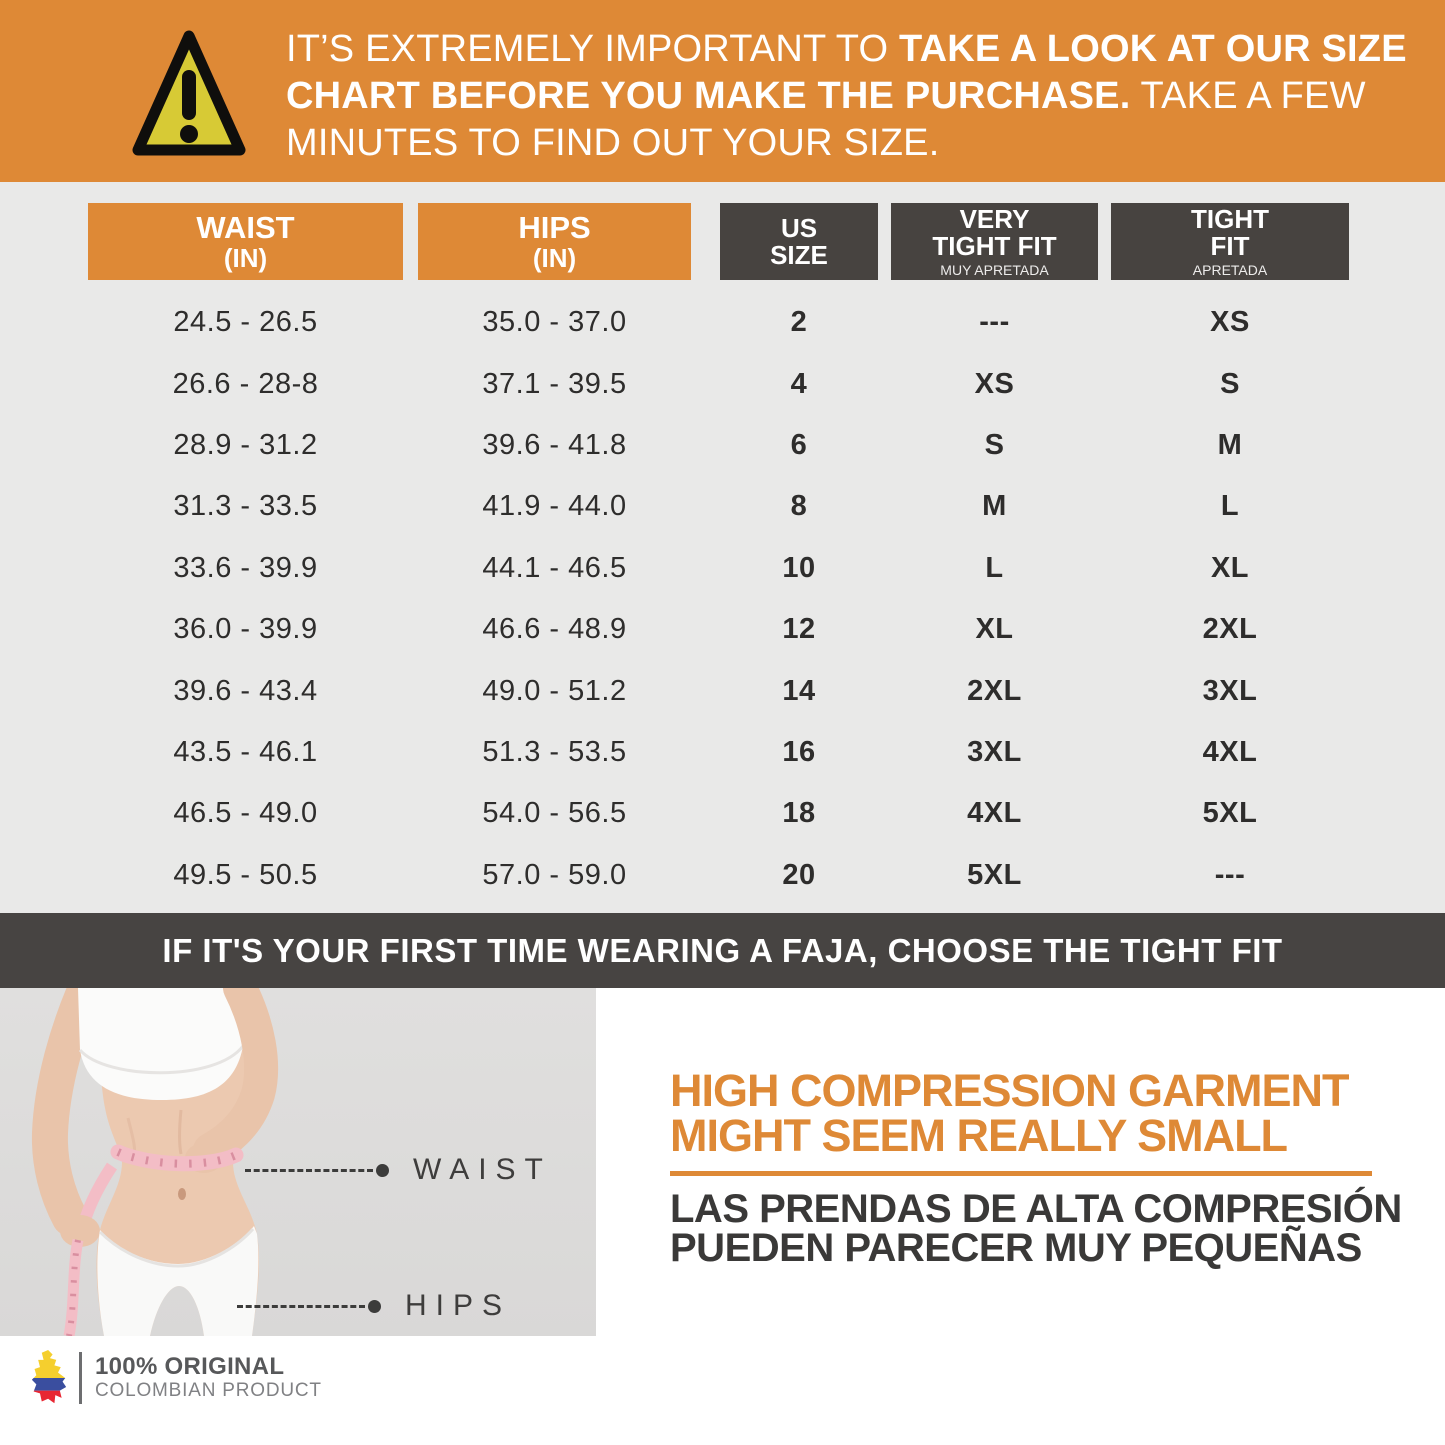 The image size is (1445, 1445). What do you see at coordinates (398, 1170) in the screenshot?
I see `waist-callout: WAIST` at bounding box center [398, 1170].